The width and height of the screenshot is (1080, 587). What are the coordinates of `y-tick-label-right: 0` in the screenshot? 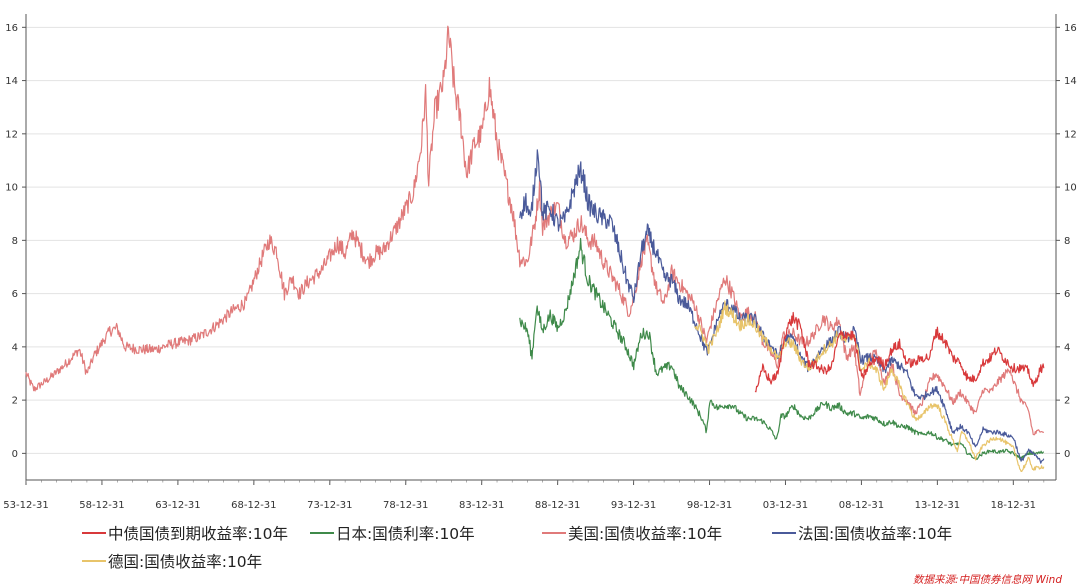 It's located at (1067, 454).